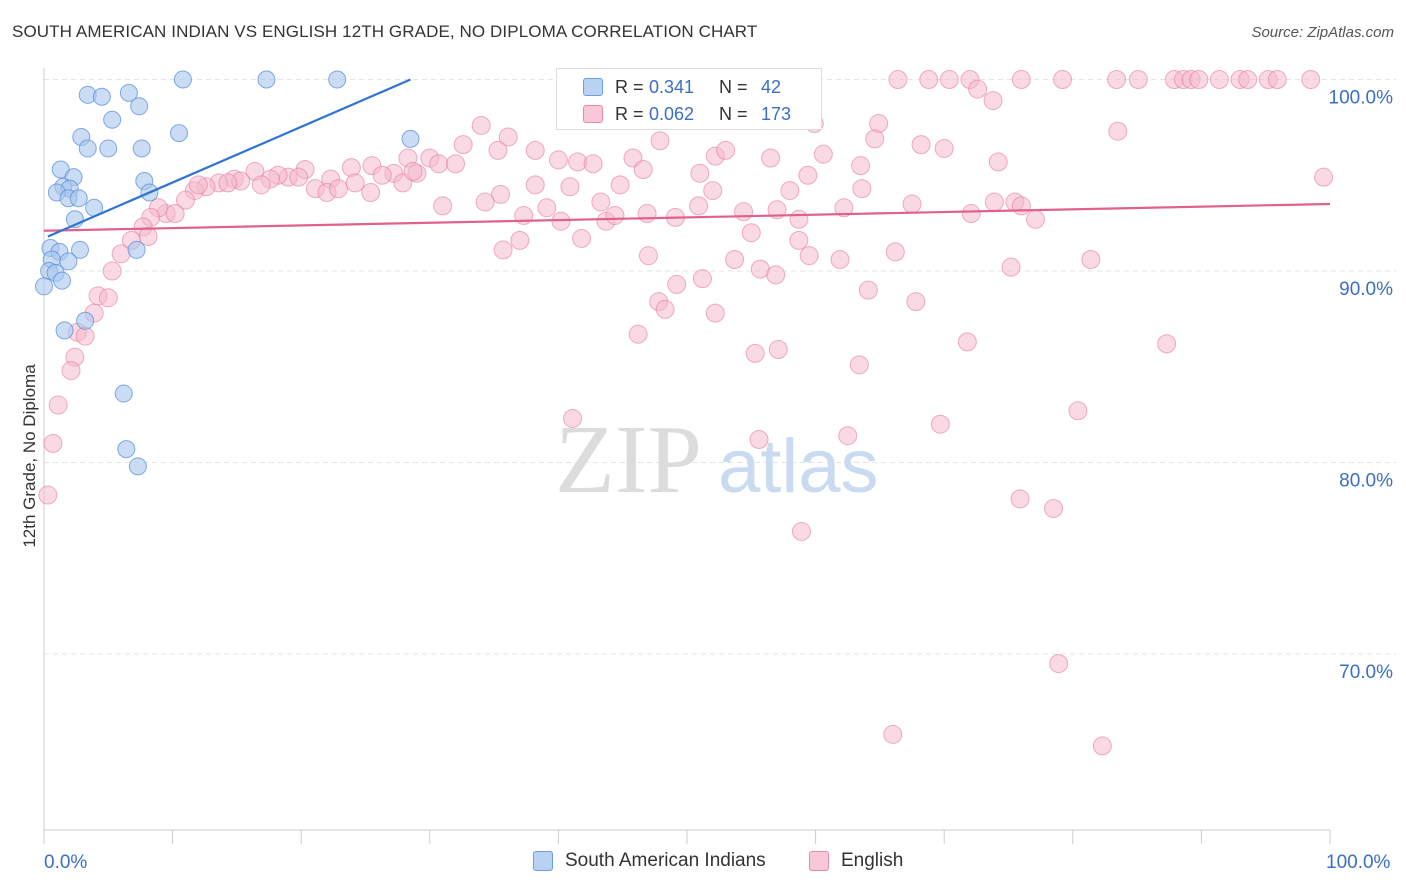 This screenshot has width=1406, height=892. I want to click on y-tick-label: 100.0%, so click(1361, 98).